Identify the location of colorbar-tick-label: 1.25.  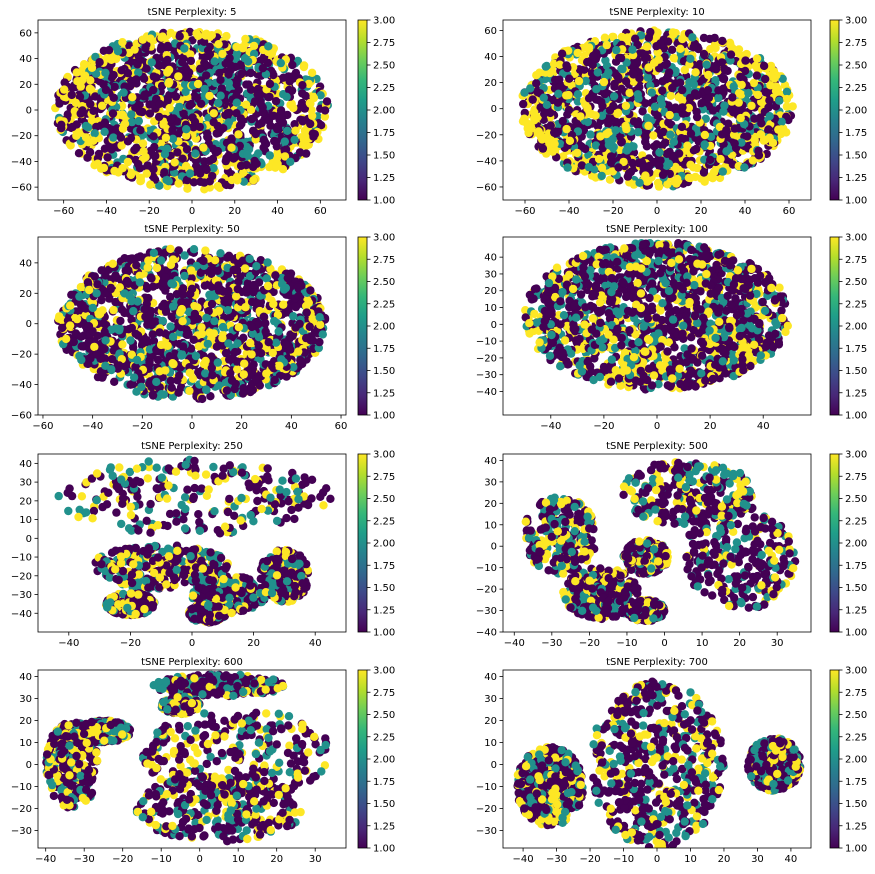
(856, 178).